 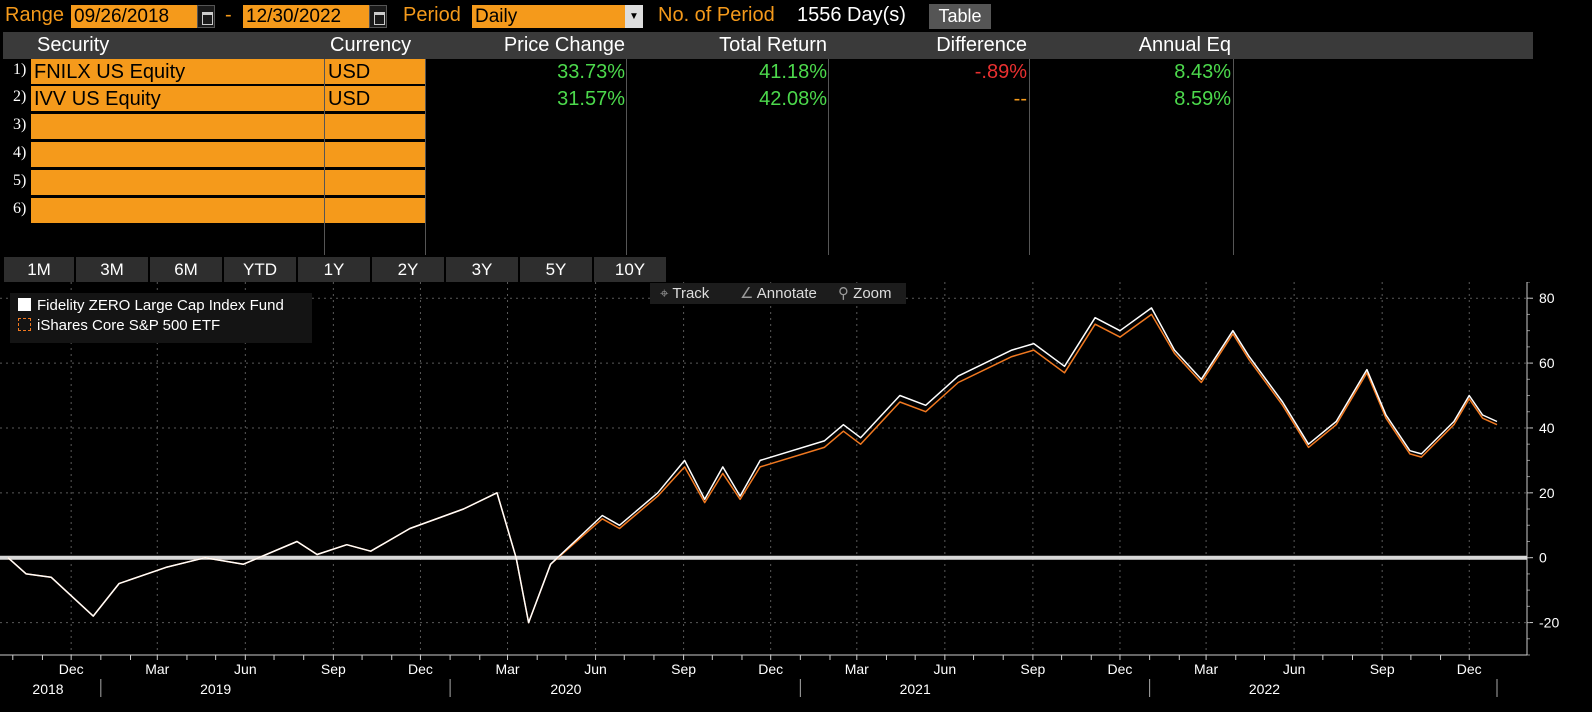 I want to click on y-tick-label: 80, so click(x=1547, y=298).